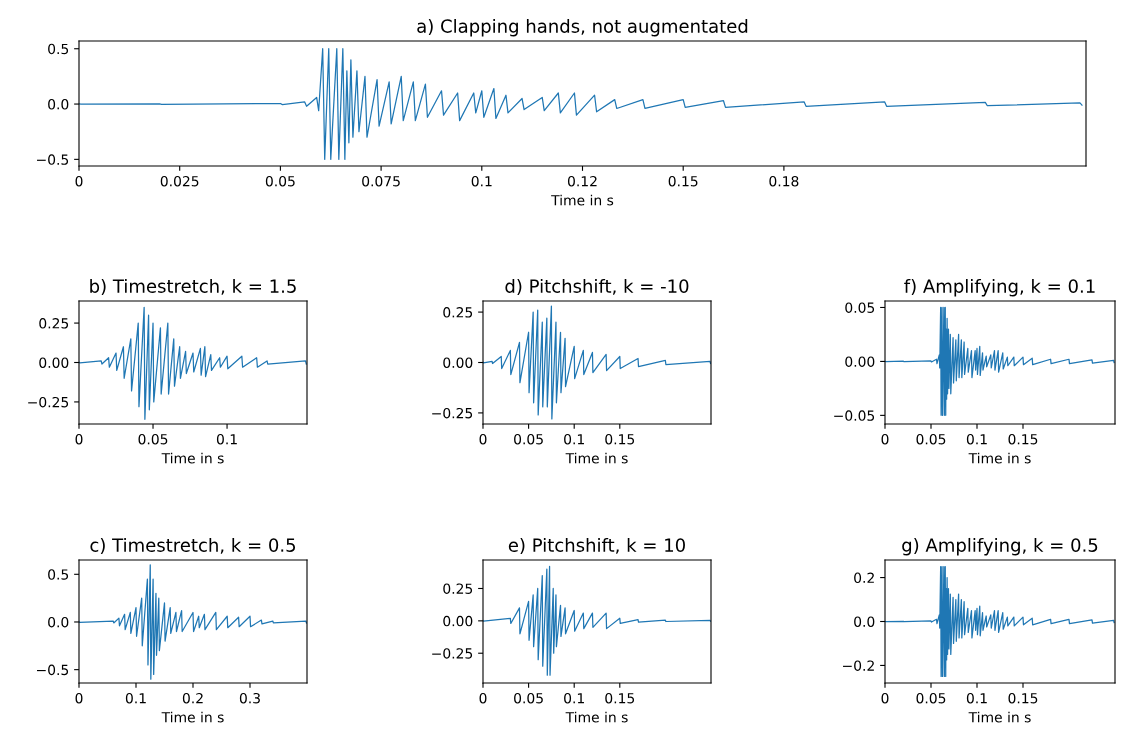 The width and height of the screenshot is (1122, 737). I want to click on chart-title: g) Amplifying, k = 0.5, so click(1000, 546).